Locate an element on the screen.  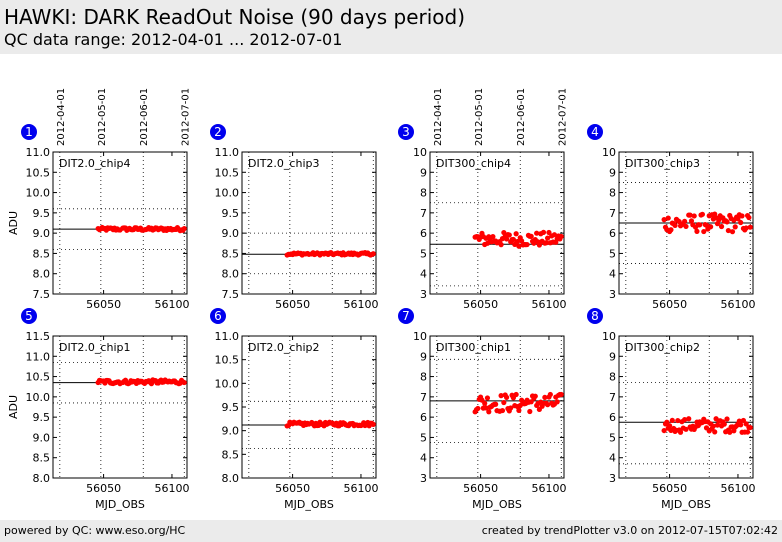
plot-badge-number: 2 is located at coordinates (218, 132).